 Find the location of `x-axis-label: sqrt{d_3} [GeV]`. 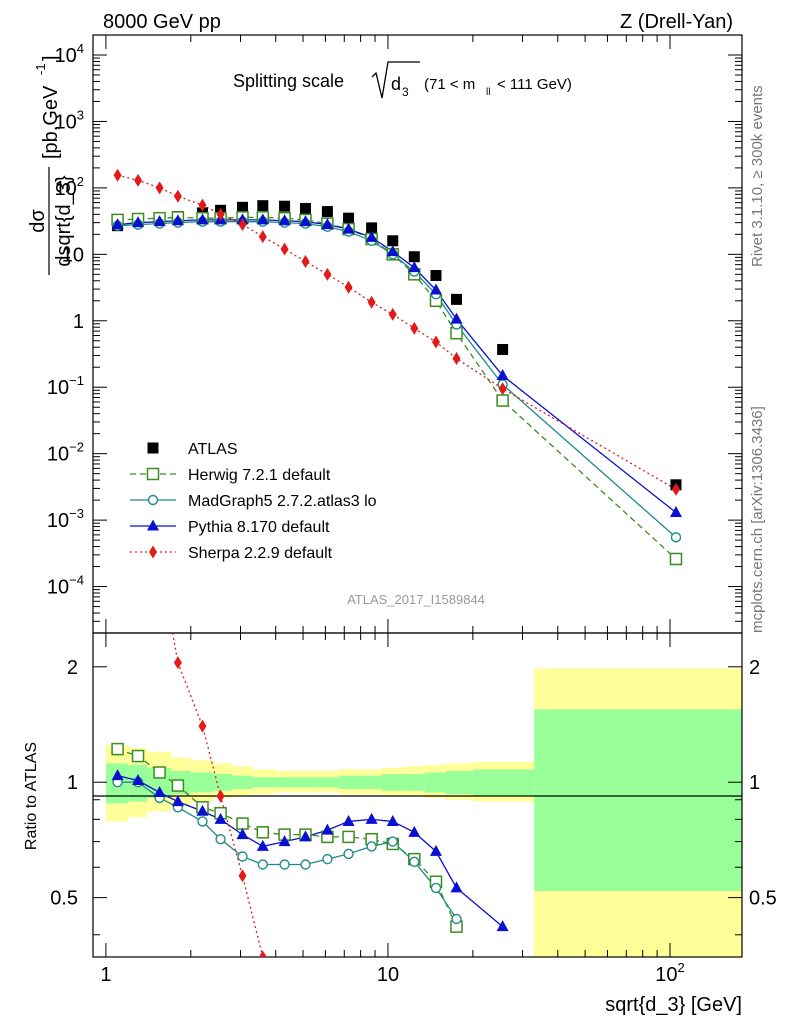

x-axis-label: sqrt{d_3} [GeV] is located at coordinates (673, 1005).